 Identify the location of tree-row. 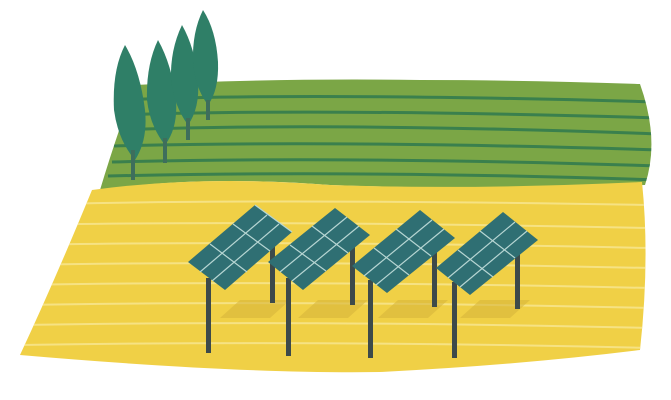
(166, 95).